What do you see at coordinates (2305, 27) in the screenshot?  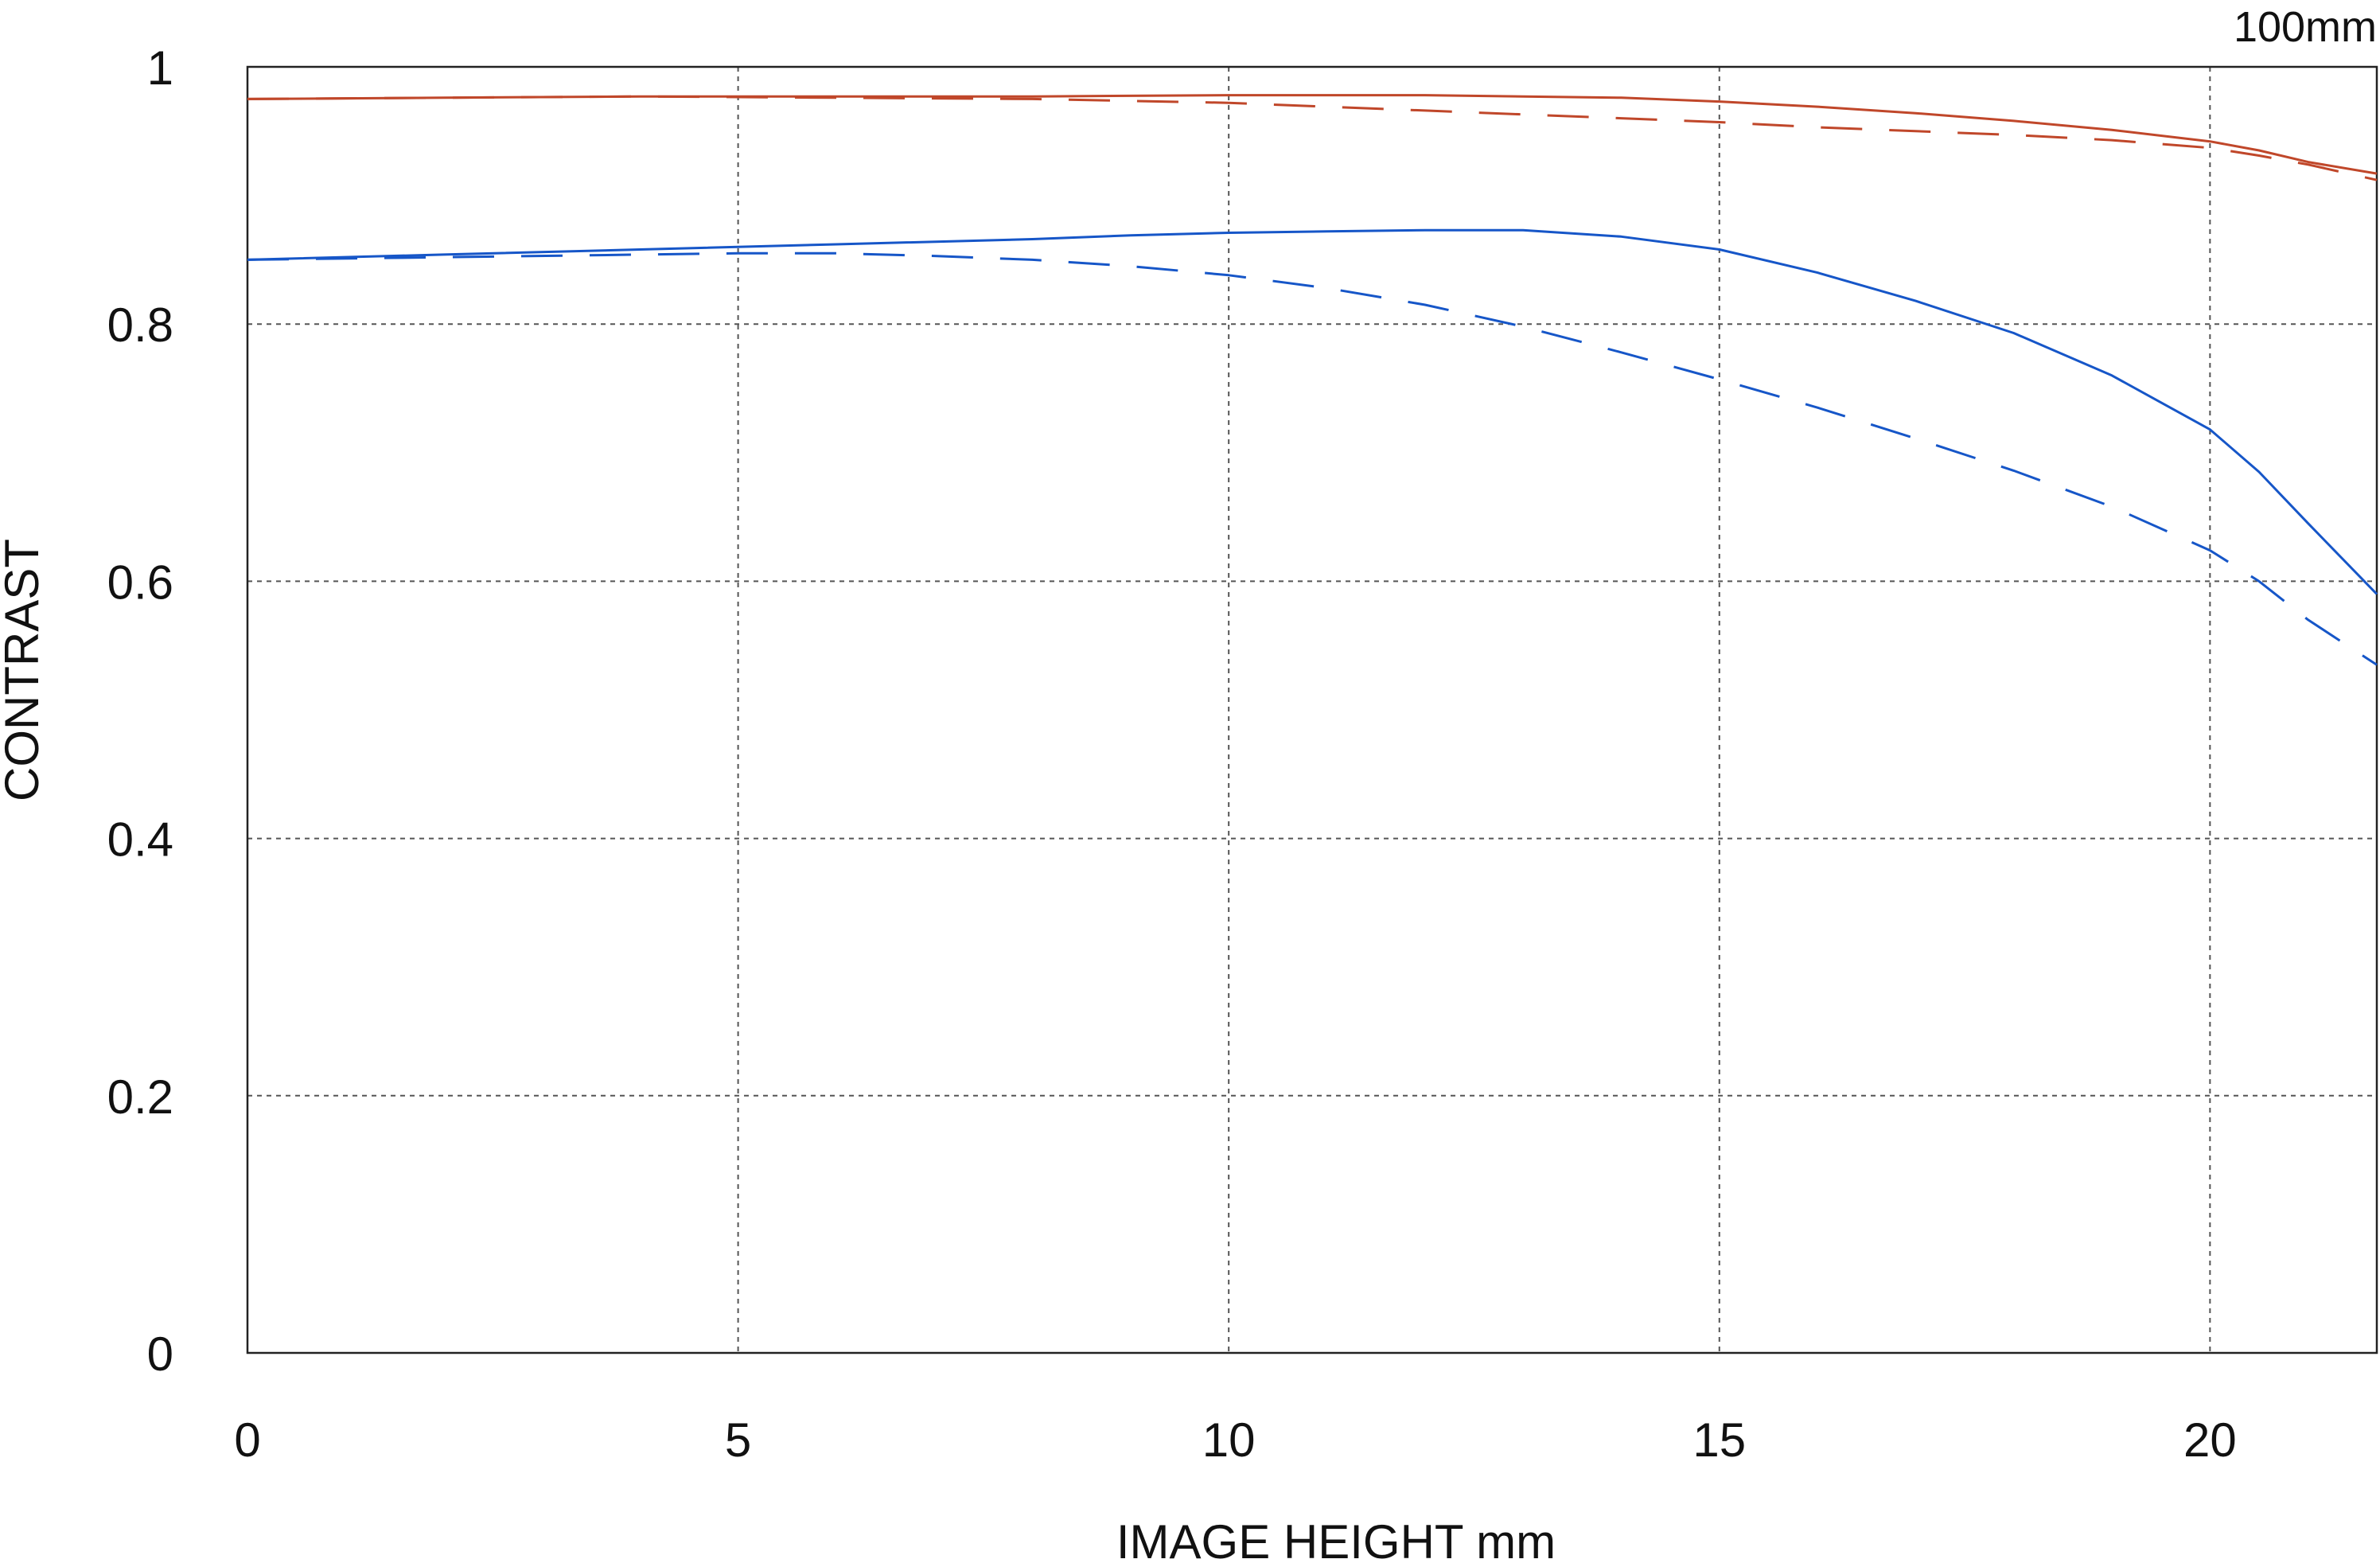 I see `focal-length-label: 100mm` at bounding box center [2305, 27].